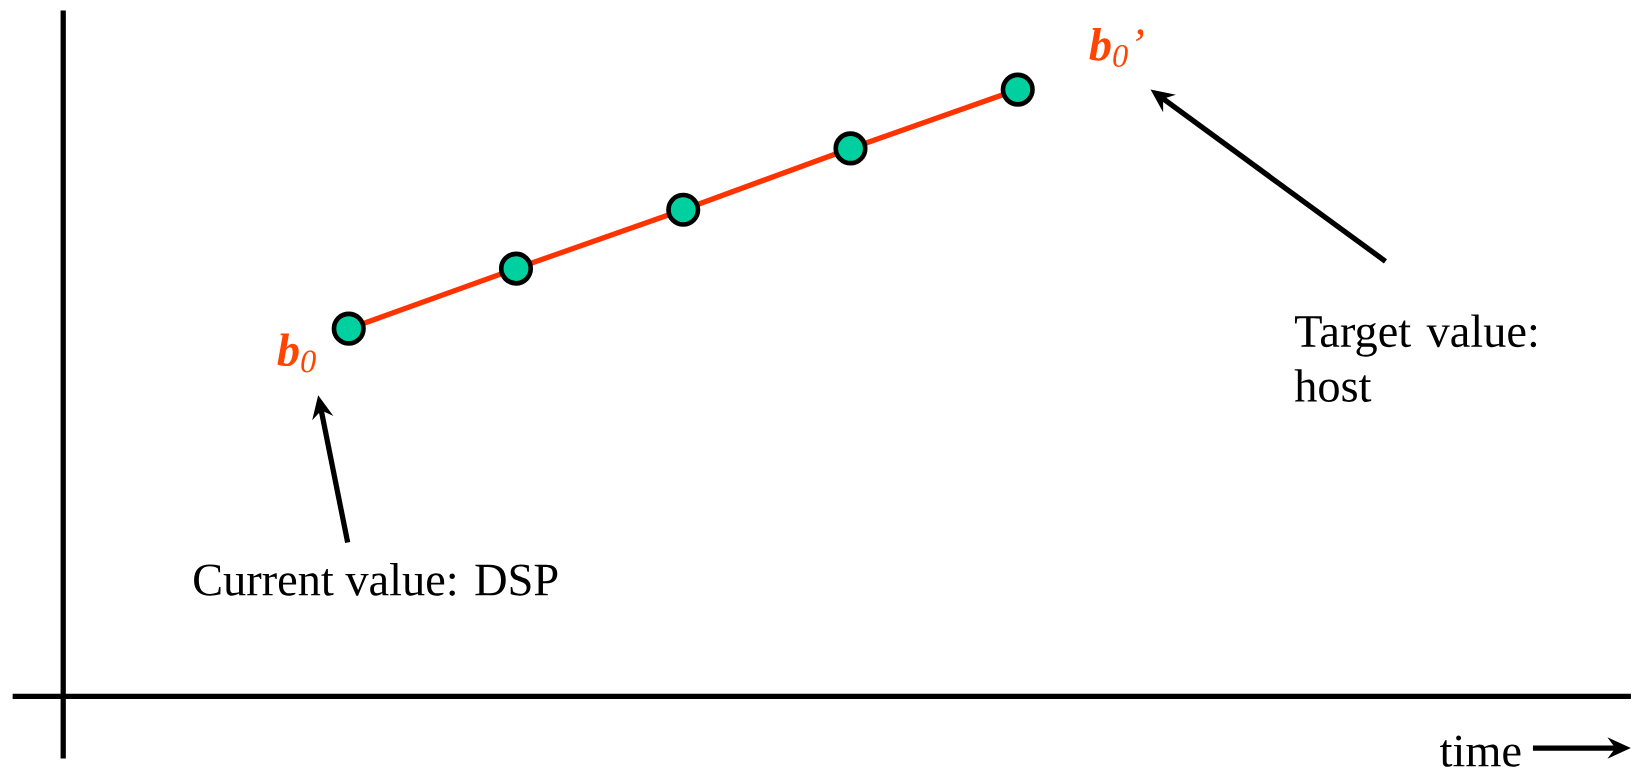 This screenshot has height=774, width=1652. I want to click on annotation: b$_{0}$, so click(296, 353).